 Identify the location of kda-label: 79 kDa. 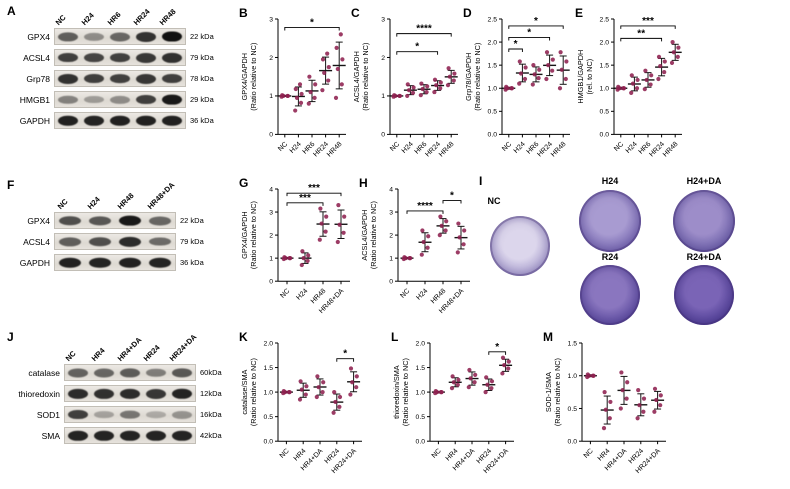
(202, 57).